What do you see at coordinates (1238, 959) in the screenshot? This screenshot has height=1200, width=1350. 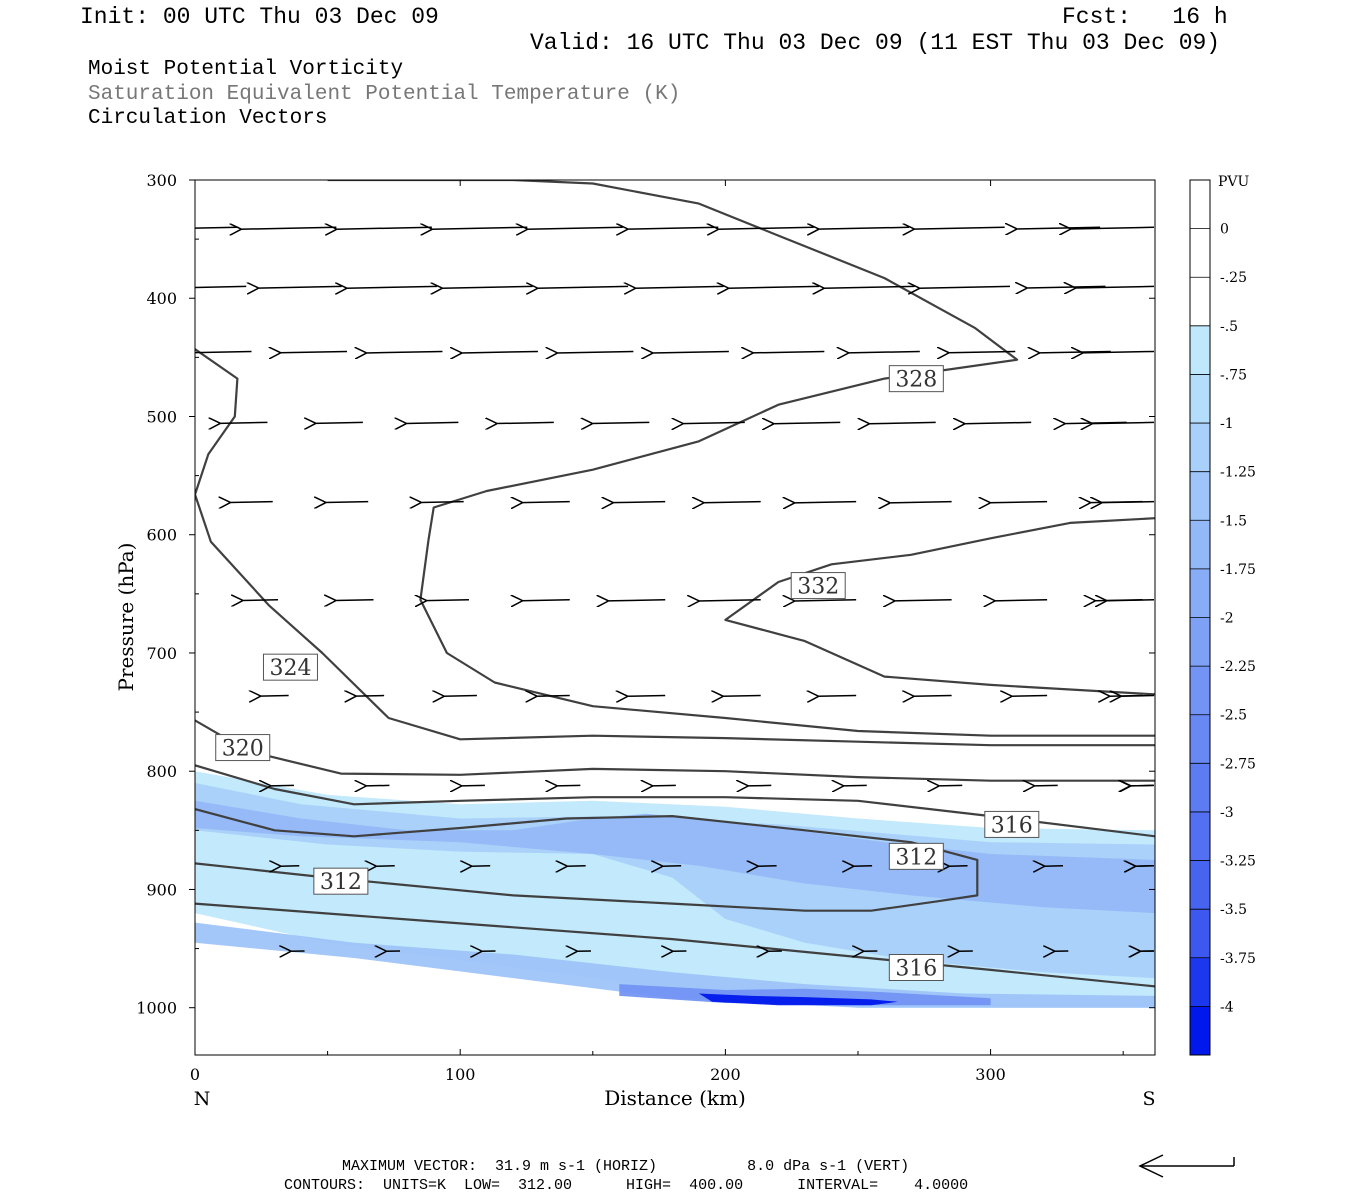 I see `colorbar-tick-label: -3.75` at bounding box center [1238, 959].